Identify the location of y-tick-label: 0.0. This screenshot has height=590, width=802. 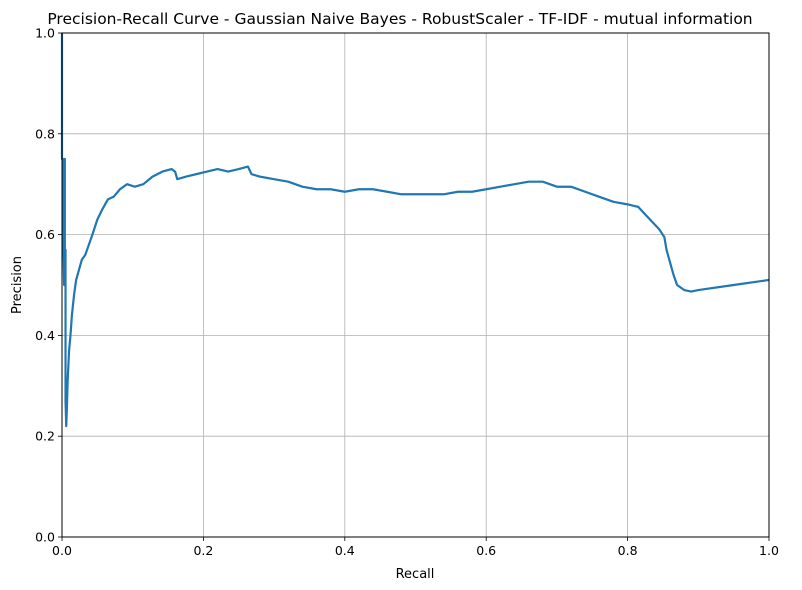
(45, 537).